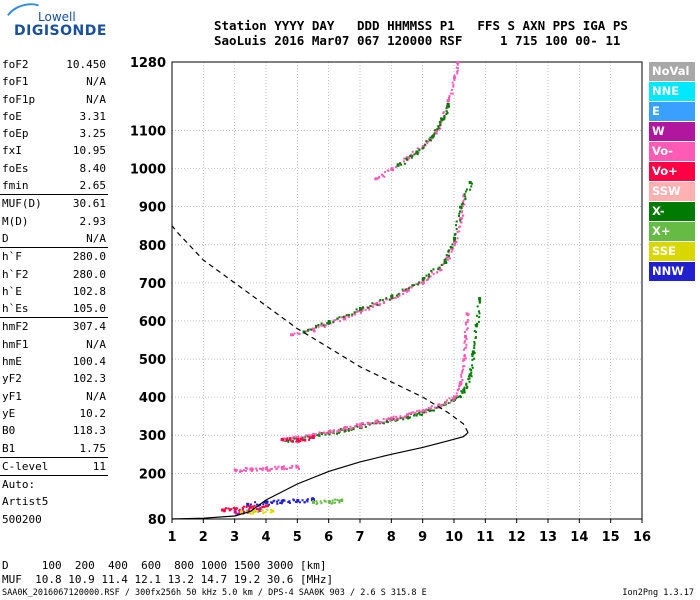 The height and width of the screenshot is (600, 700). I want to click on x-tick-label: 6, so click(328, 537).